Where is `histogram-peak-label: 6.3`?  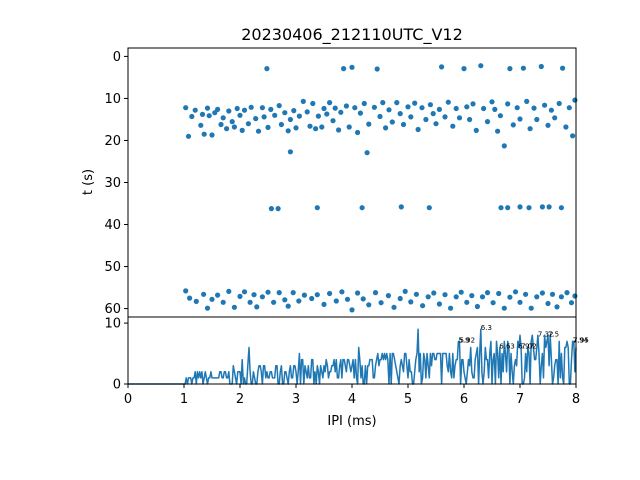
histogram-peak-label: 6.3 is located at coordinates (486, 328).